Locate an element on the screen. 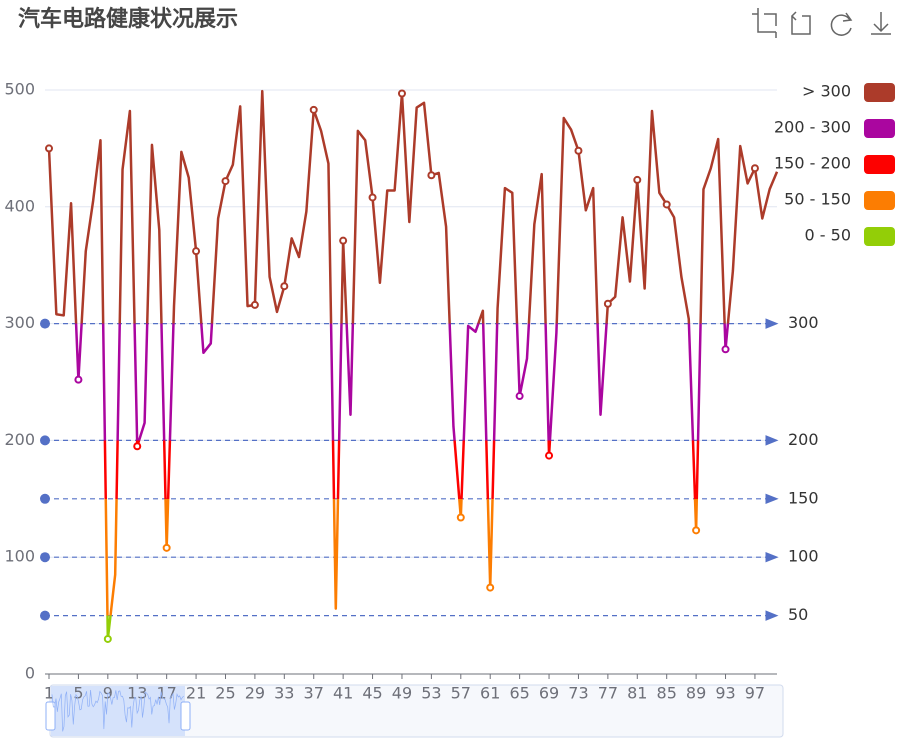 The image size is (918, 738). tool-save is located at coordinates (881, 23).